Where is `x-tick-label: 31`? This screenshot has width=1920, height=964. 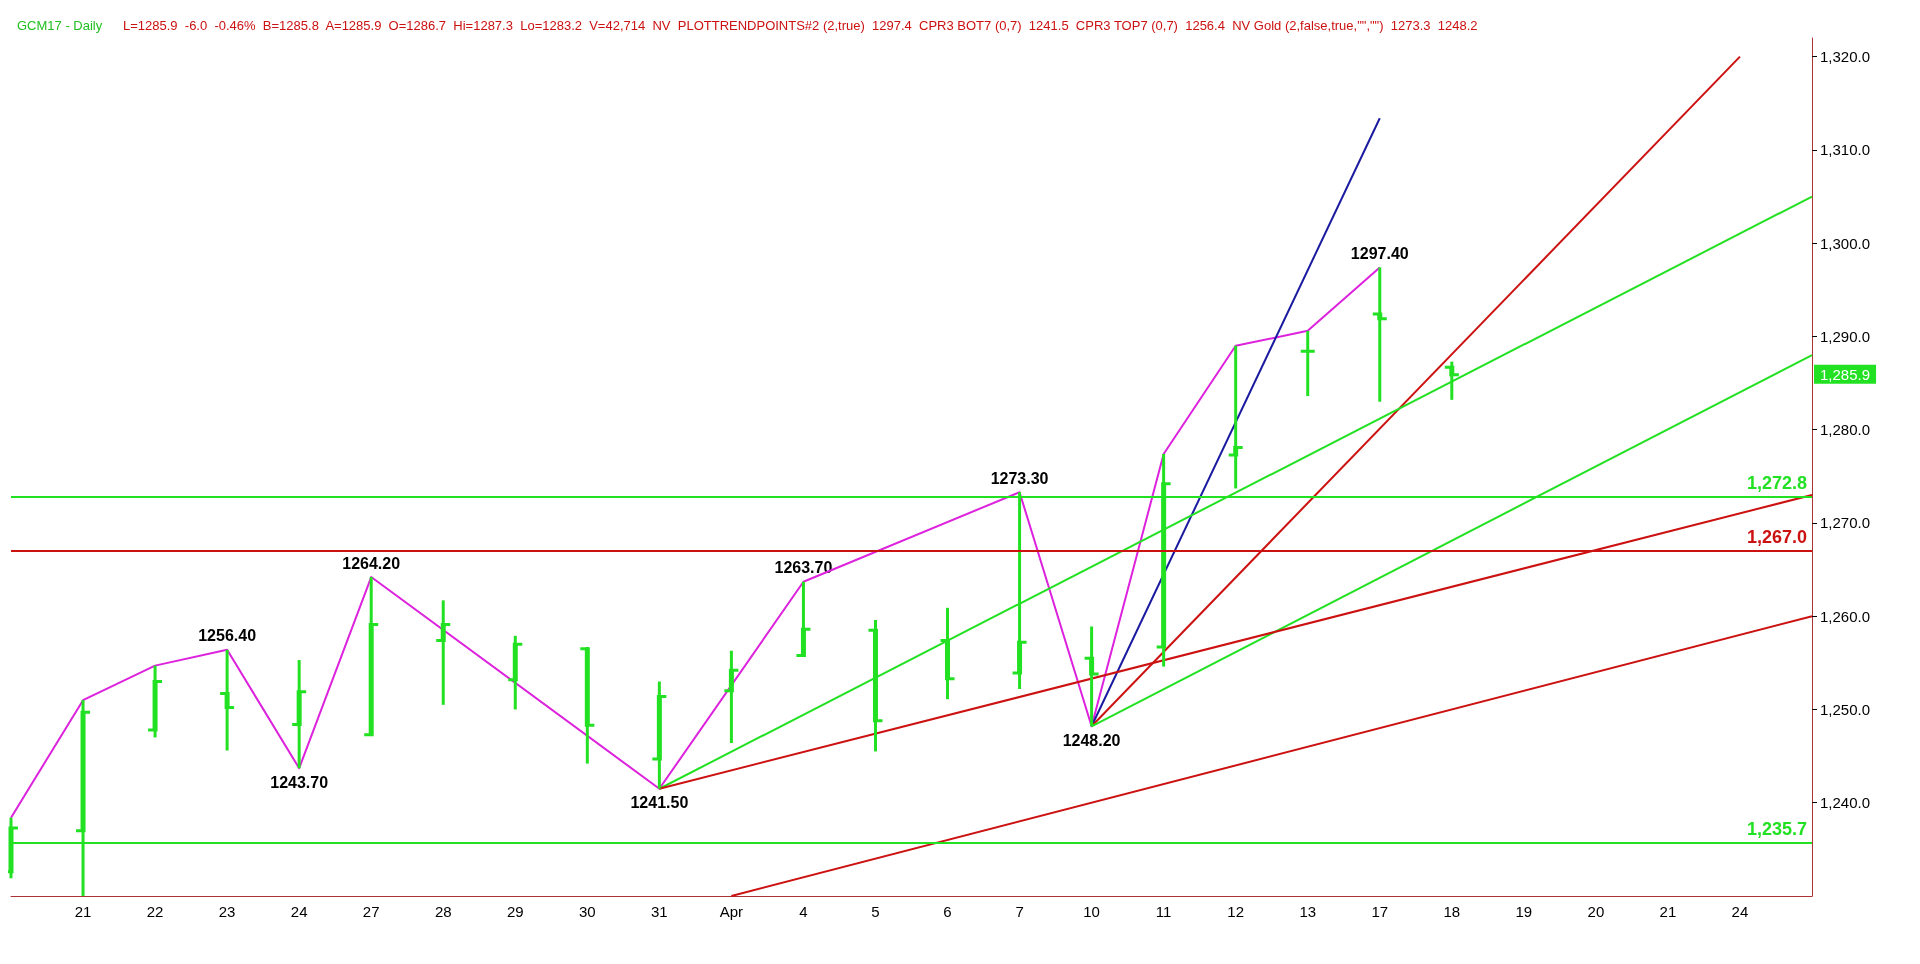 x-tick-label: 31 is located at coordinates (659, 911).